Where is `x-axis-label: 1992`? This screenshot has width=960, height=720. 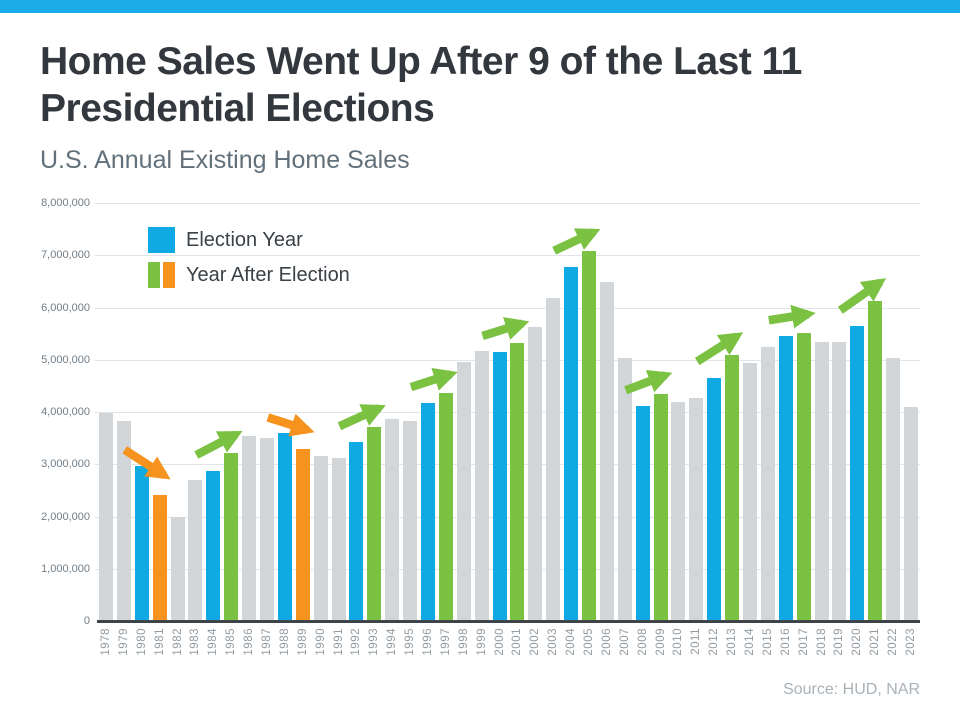 x-axis-label: 1992 is located at coordinates (356, 642).